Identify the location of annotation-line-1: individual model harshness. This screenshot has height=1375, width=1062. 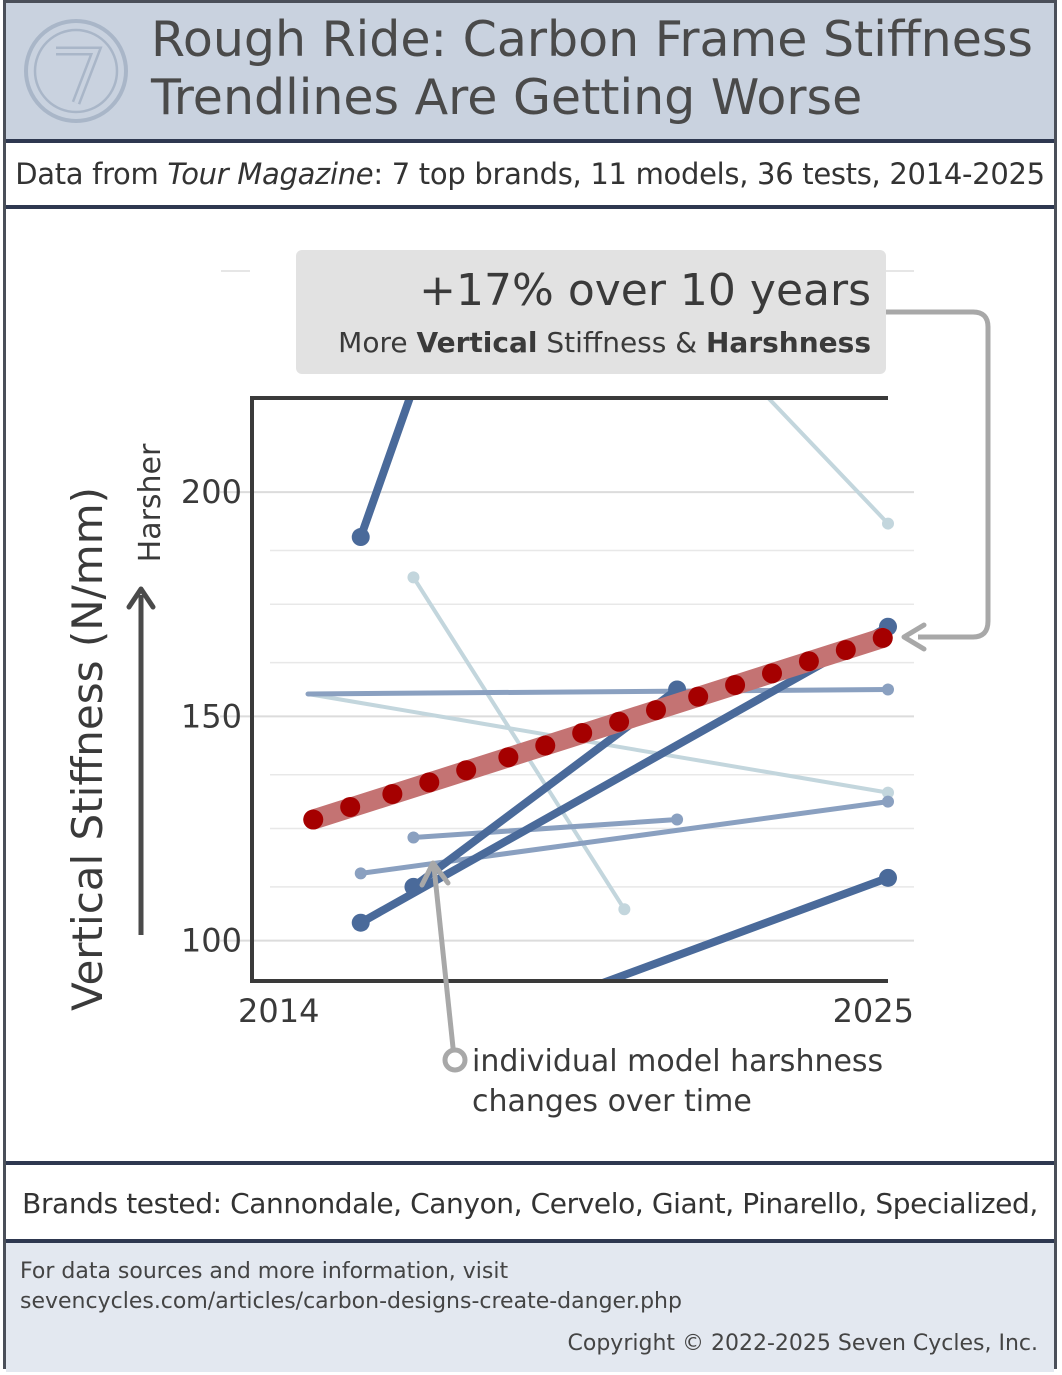
(677, 1061).